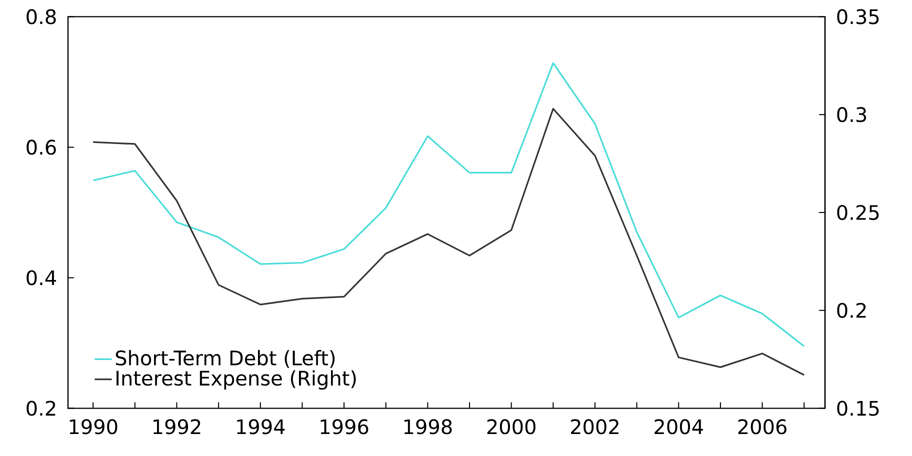  What do you see at coordinates (176, 426) in the screenshot?
I see `x-tick-label: 1992` at bounding box center [176, 426].